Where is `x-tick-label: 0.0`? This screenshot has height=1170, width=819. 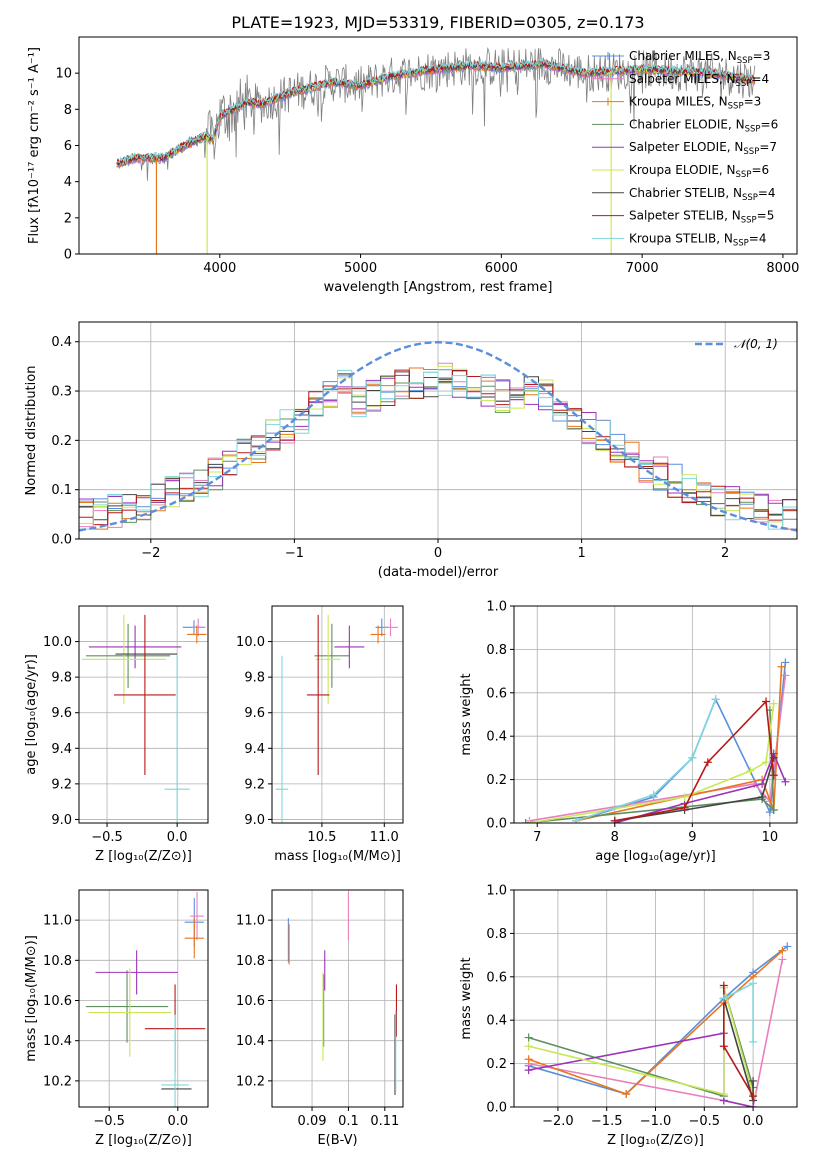
x-tick-label: 0.0 is located at coordinates (177, 1121).